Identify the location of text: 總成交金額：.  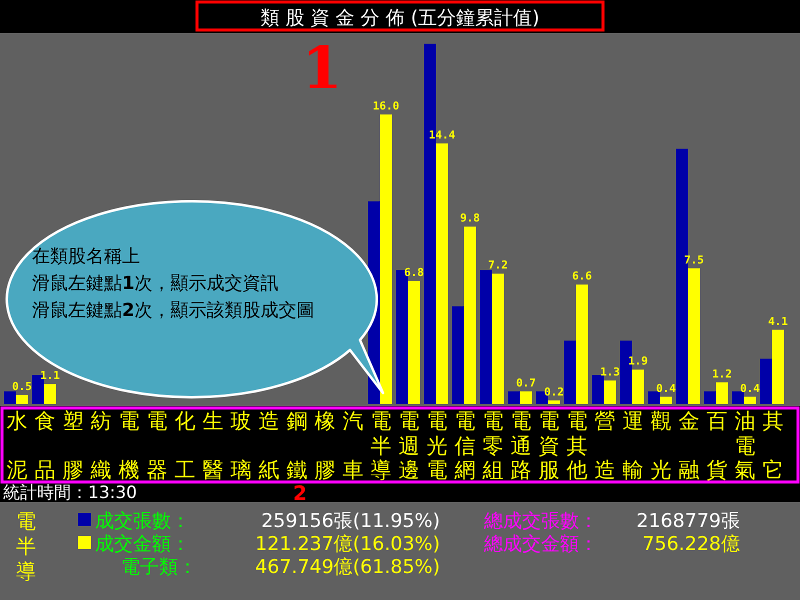
(540, 544).